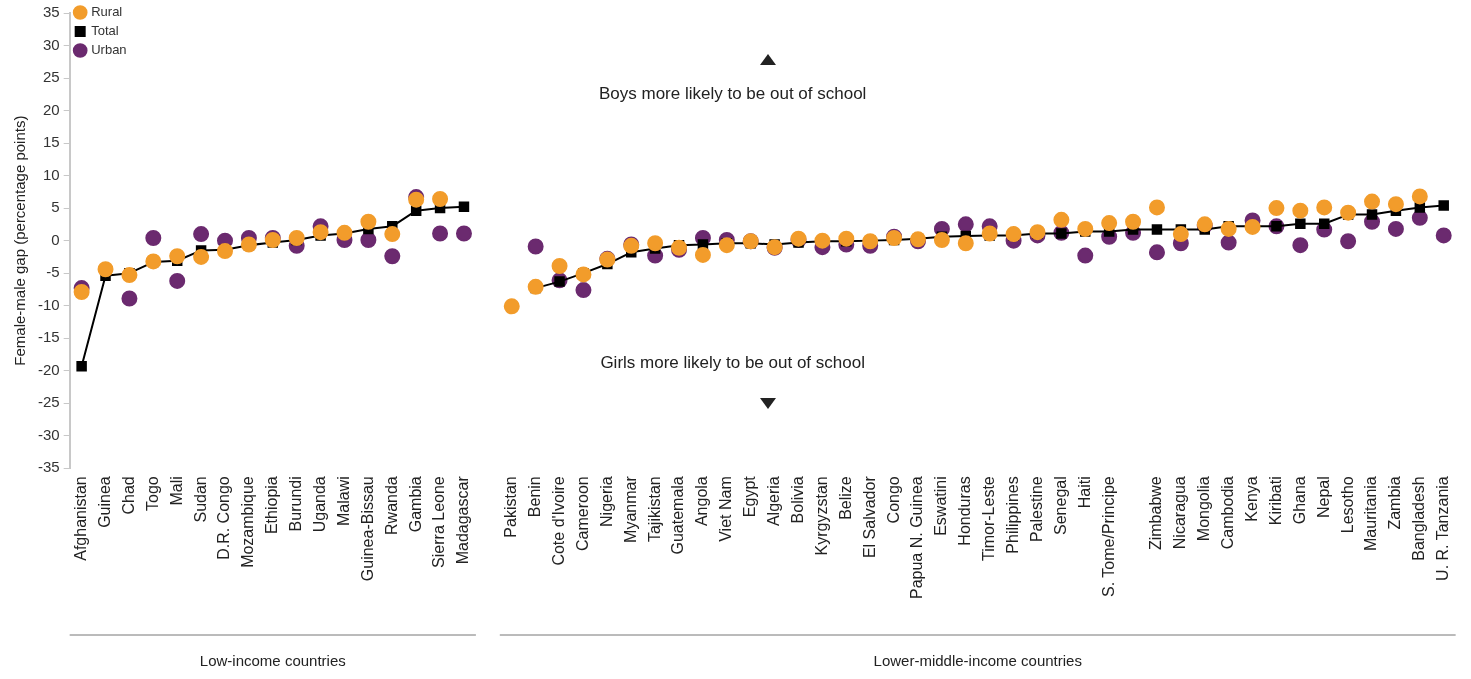 The width and height of the screenshot is (1471, 679). What do you see at coordinates (1156, 513) in the screenshot?
I see `x-tick-label: Zimbabwe` at bounding box center [1156, 513].